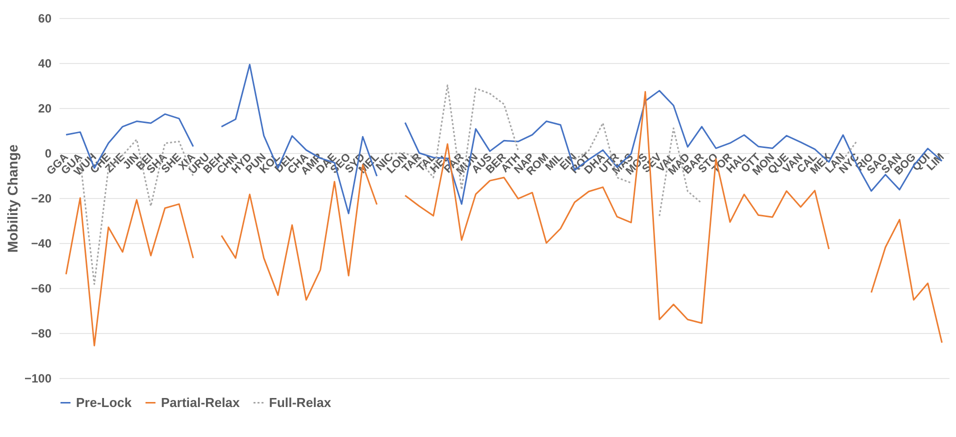  I want to click on legend-label: Partial-Relax, so click(201, 402).